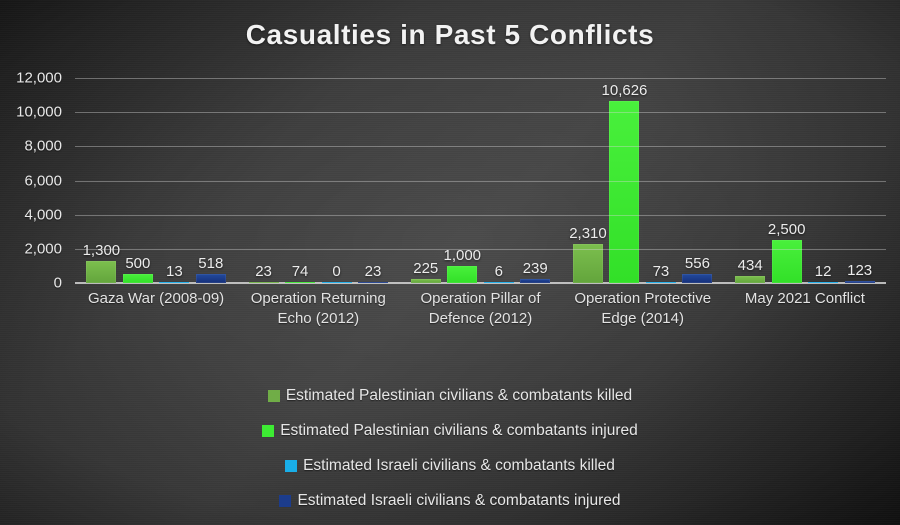 This screenshot has width=900, height=525. I want to click on bar-slot: 13, so click(174, 180).